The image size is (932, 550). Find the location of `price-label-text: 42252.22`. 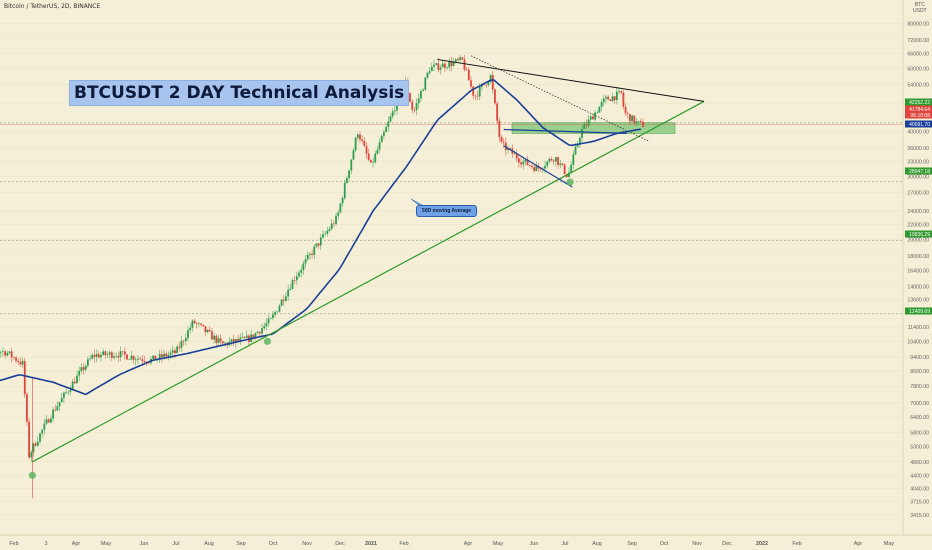

price-label-text: 42252.22 is located at coordinates (919, 103).